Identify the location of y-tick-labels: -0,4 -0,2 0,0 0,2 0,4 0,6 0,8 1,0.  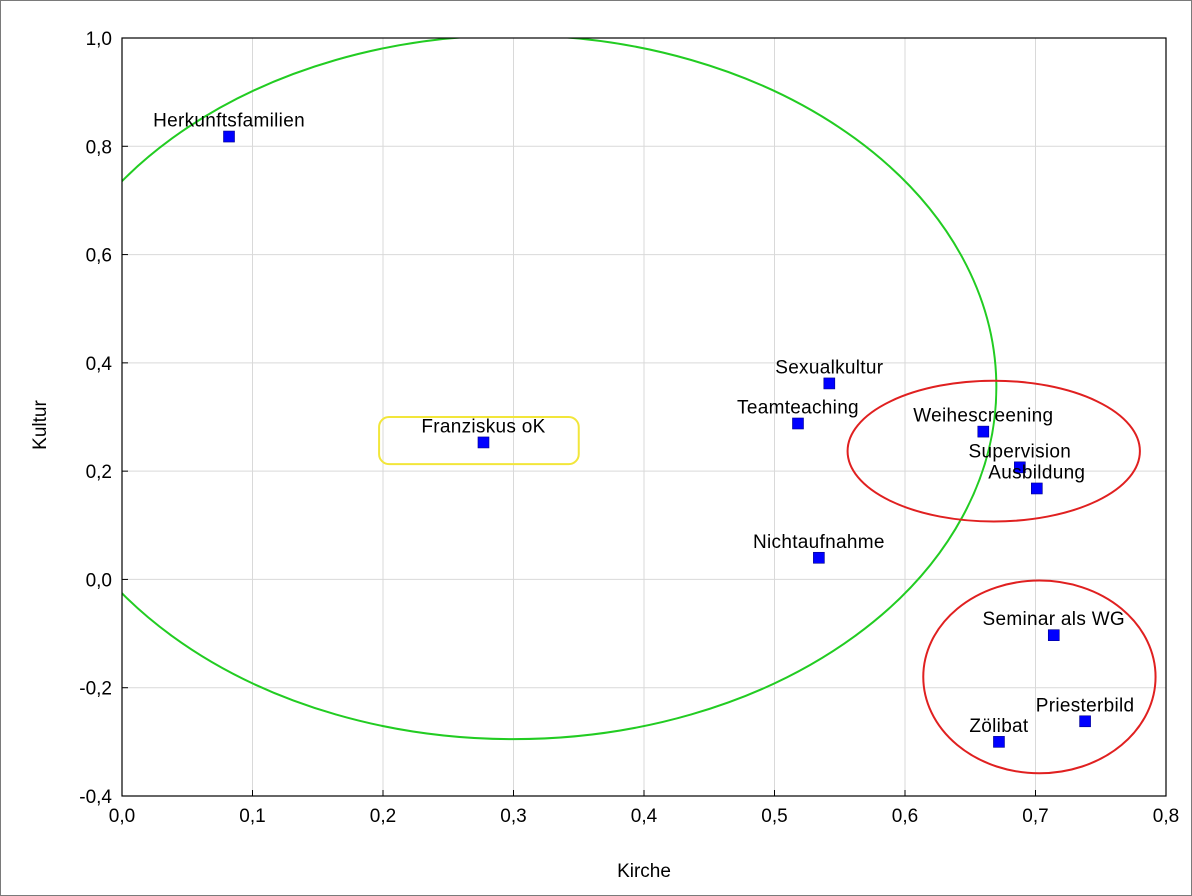
(103, 418).